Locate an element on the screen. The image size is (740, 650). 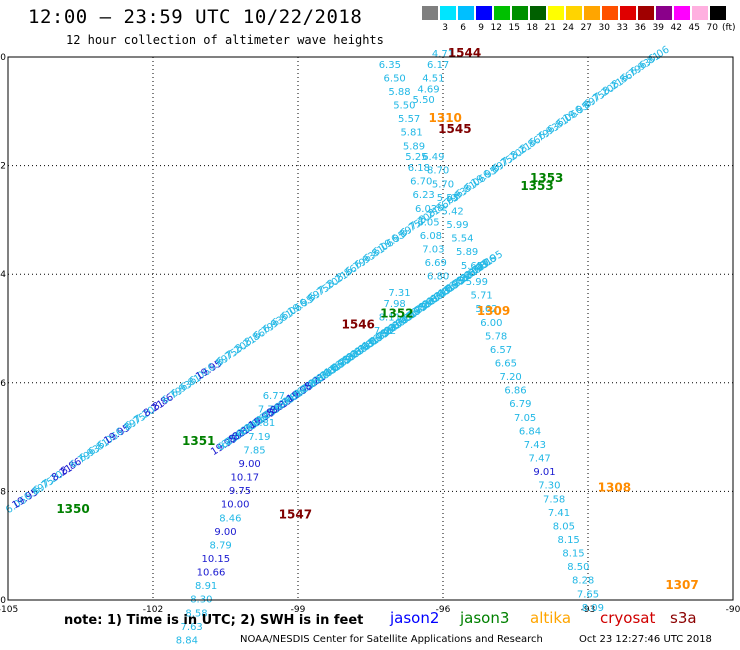
track-id-label: 1544 is located at coordinates (464, 53).